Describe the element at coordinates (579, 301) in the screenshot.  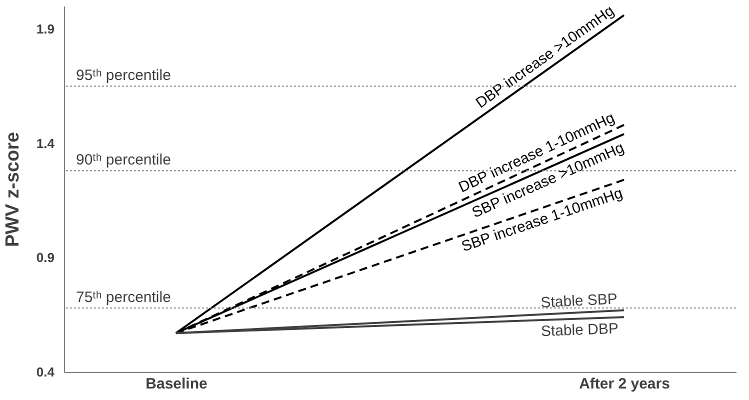
I see `series-label: Stable SBP` at that location.